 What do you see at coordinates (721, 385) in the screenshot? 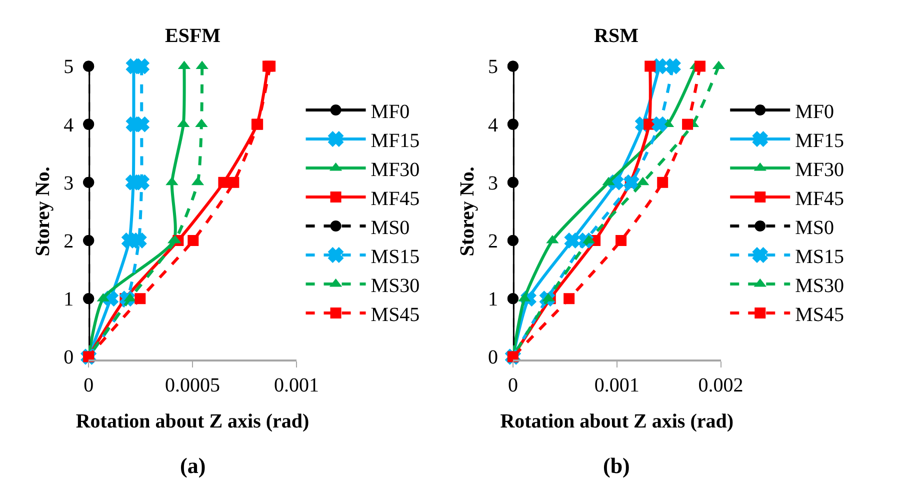
I see `x-tick-label: 0.002` at bounding box center [721, 385].